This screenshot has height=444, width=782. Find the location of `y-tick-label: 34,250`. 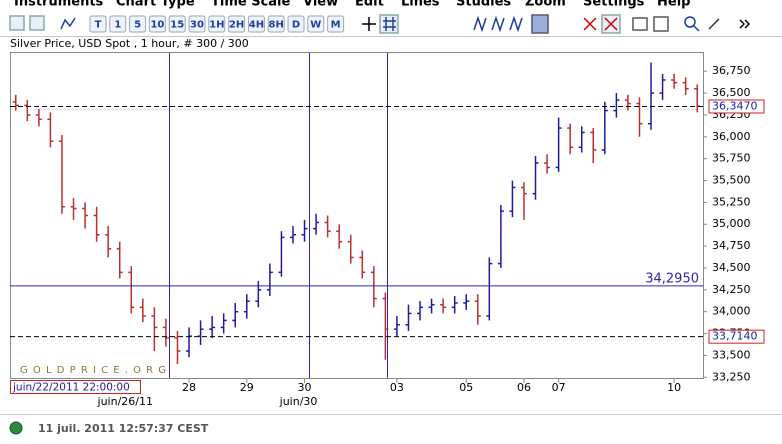

y-tick-label: 34,250 is located at coordinates (731, 289).